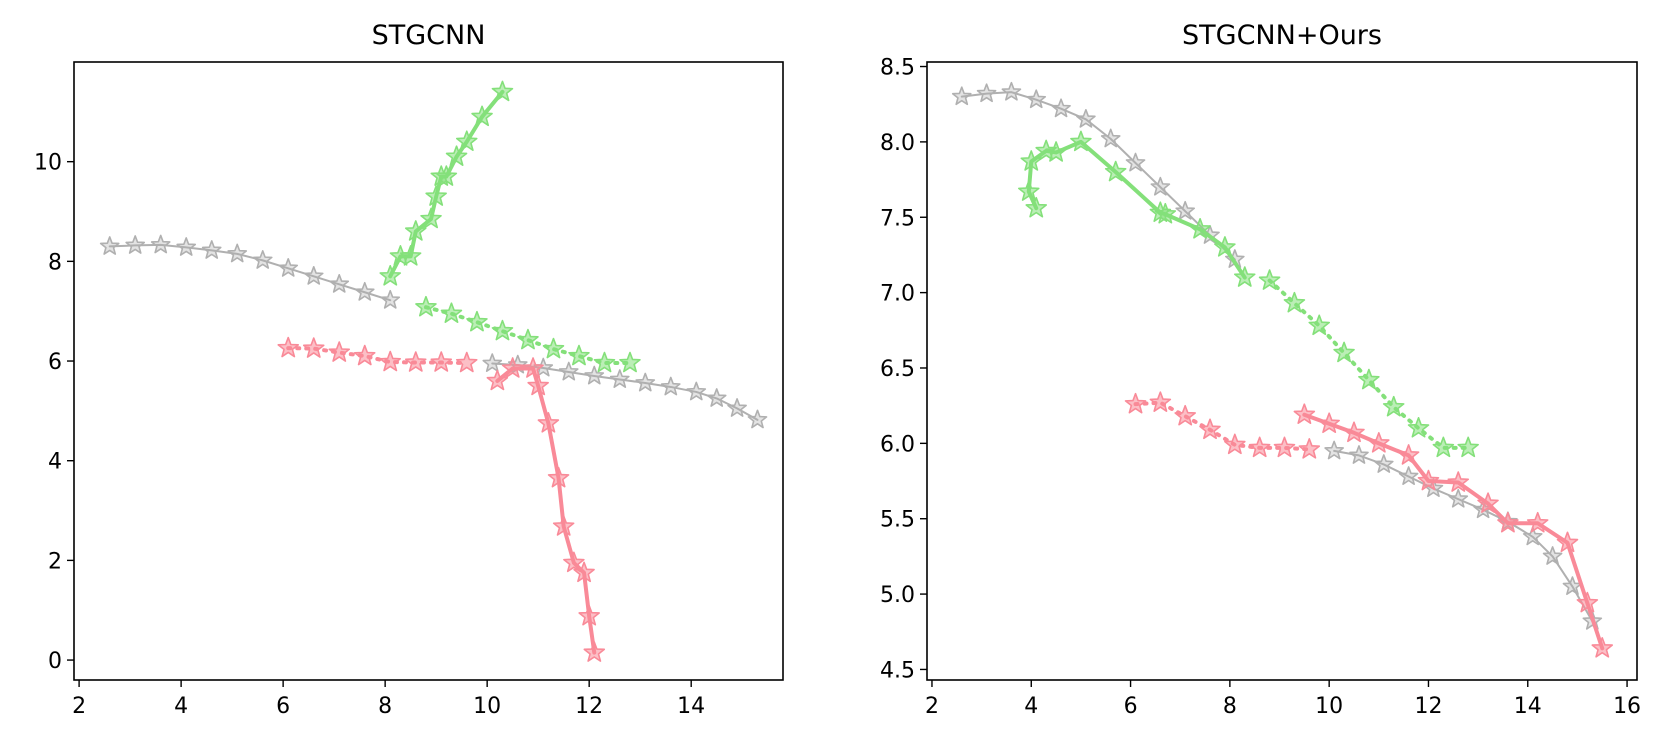  What do you see at coordinates (897, 294) in the screenshot?
I see `y-tick-label: 7.0` at bounding box center [897, 294].